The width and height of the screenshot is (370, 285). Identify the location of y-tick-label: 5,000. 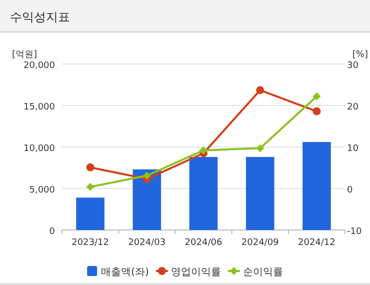
(42, 191).